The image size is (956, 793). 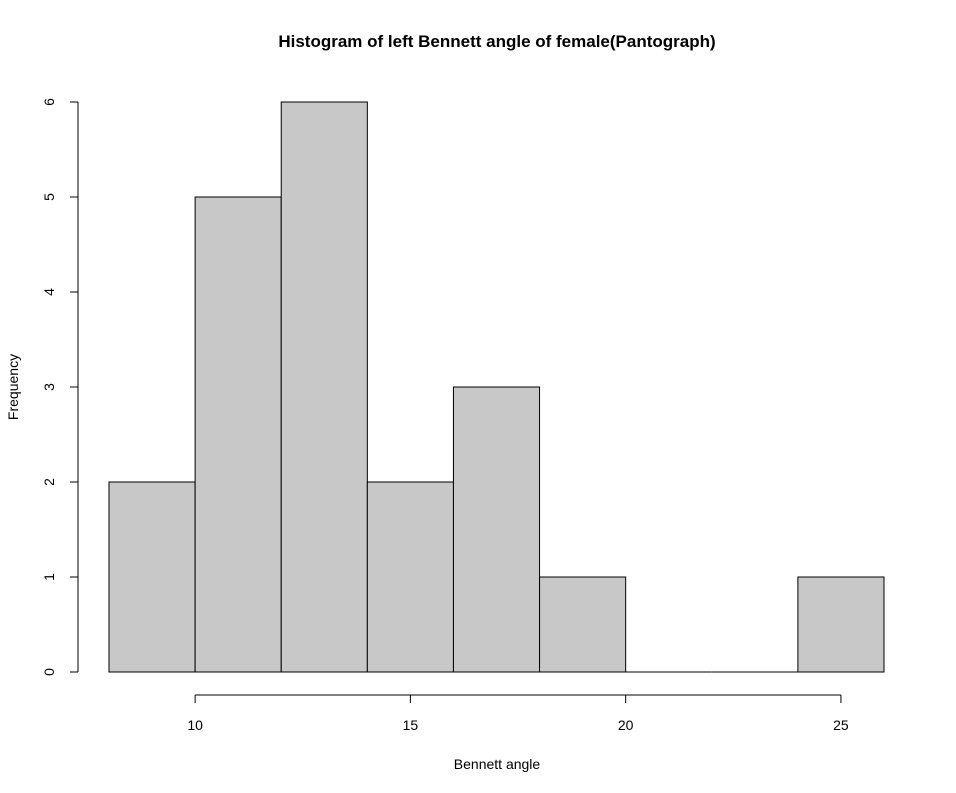 What do you see at coordinates (518, 713) in the screenshot?
I see `x-axis: 10 15 20 25` at bounding box center [518, 713].